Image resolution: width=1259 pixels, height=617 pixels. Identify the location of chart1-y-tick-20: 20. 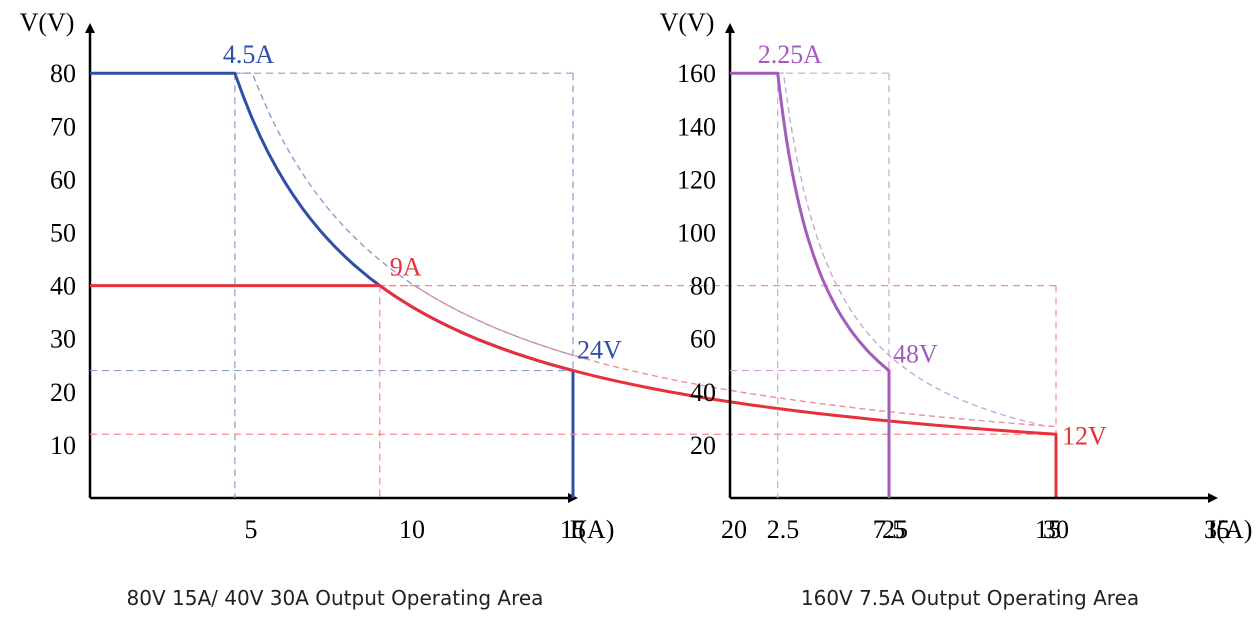
(703, 445).